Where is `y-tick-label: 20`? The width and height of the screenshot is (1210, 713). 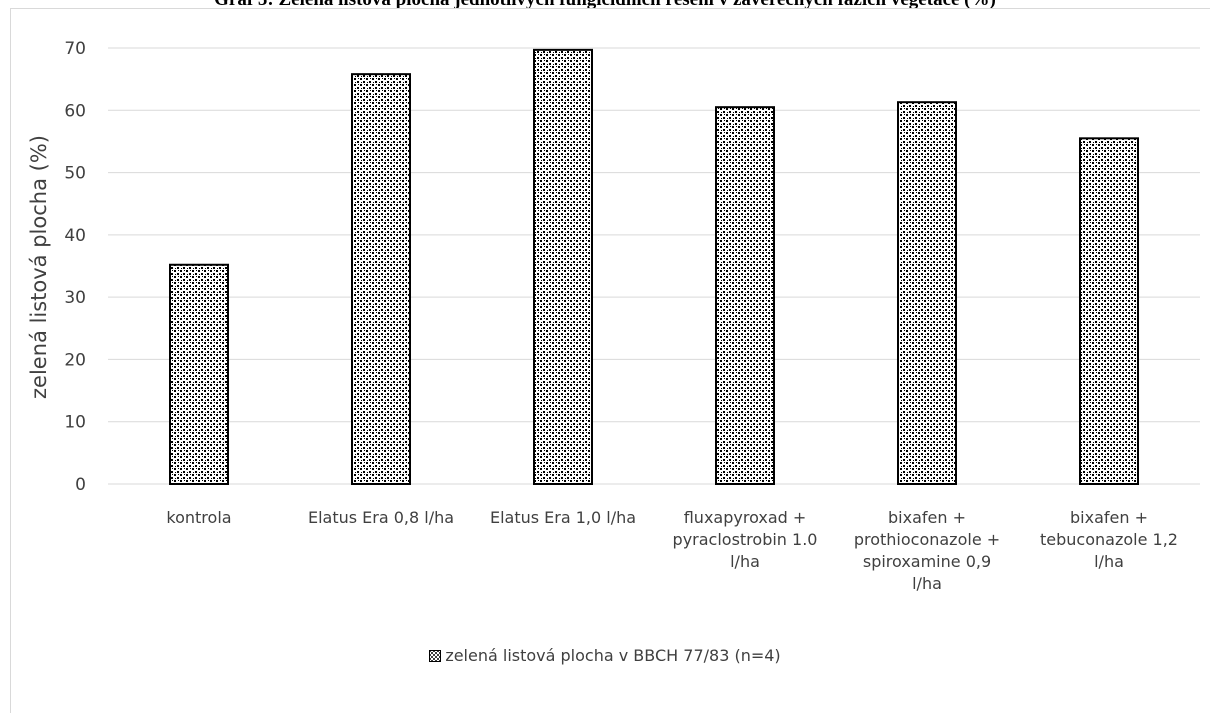 y-tick-label: 20 is located at coordinates (75, 360).